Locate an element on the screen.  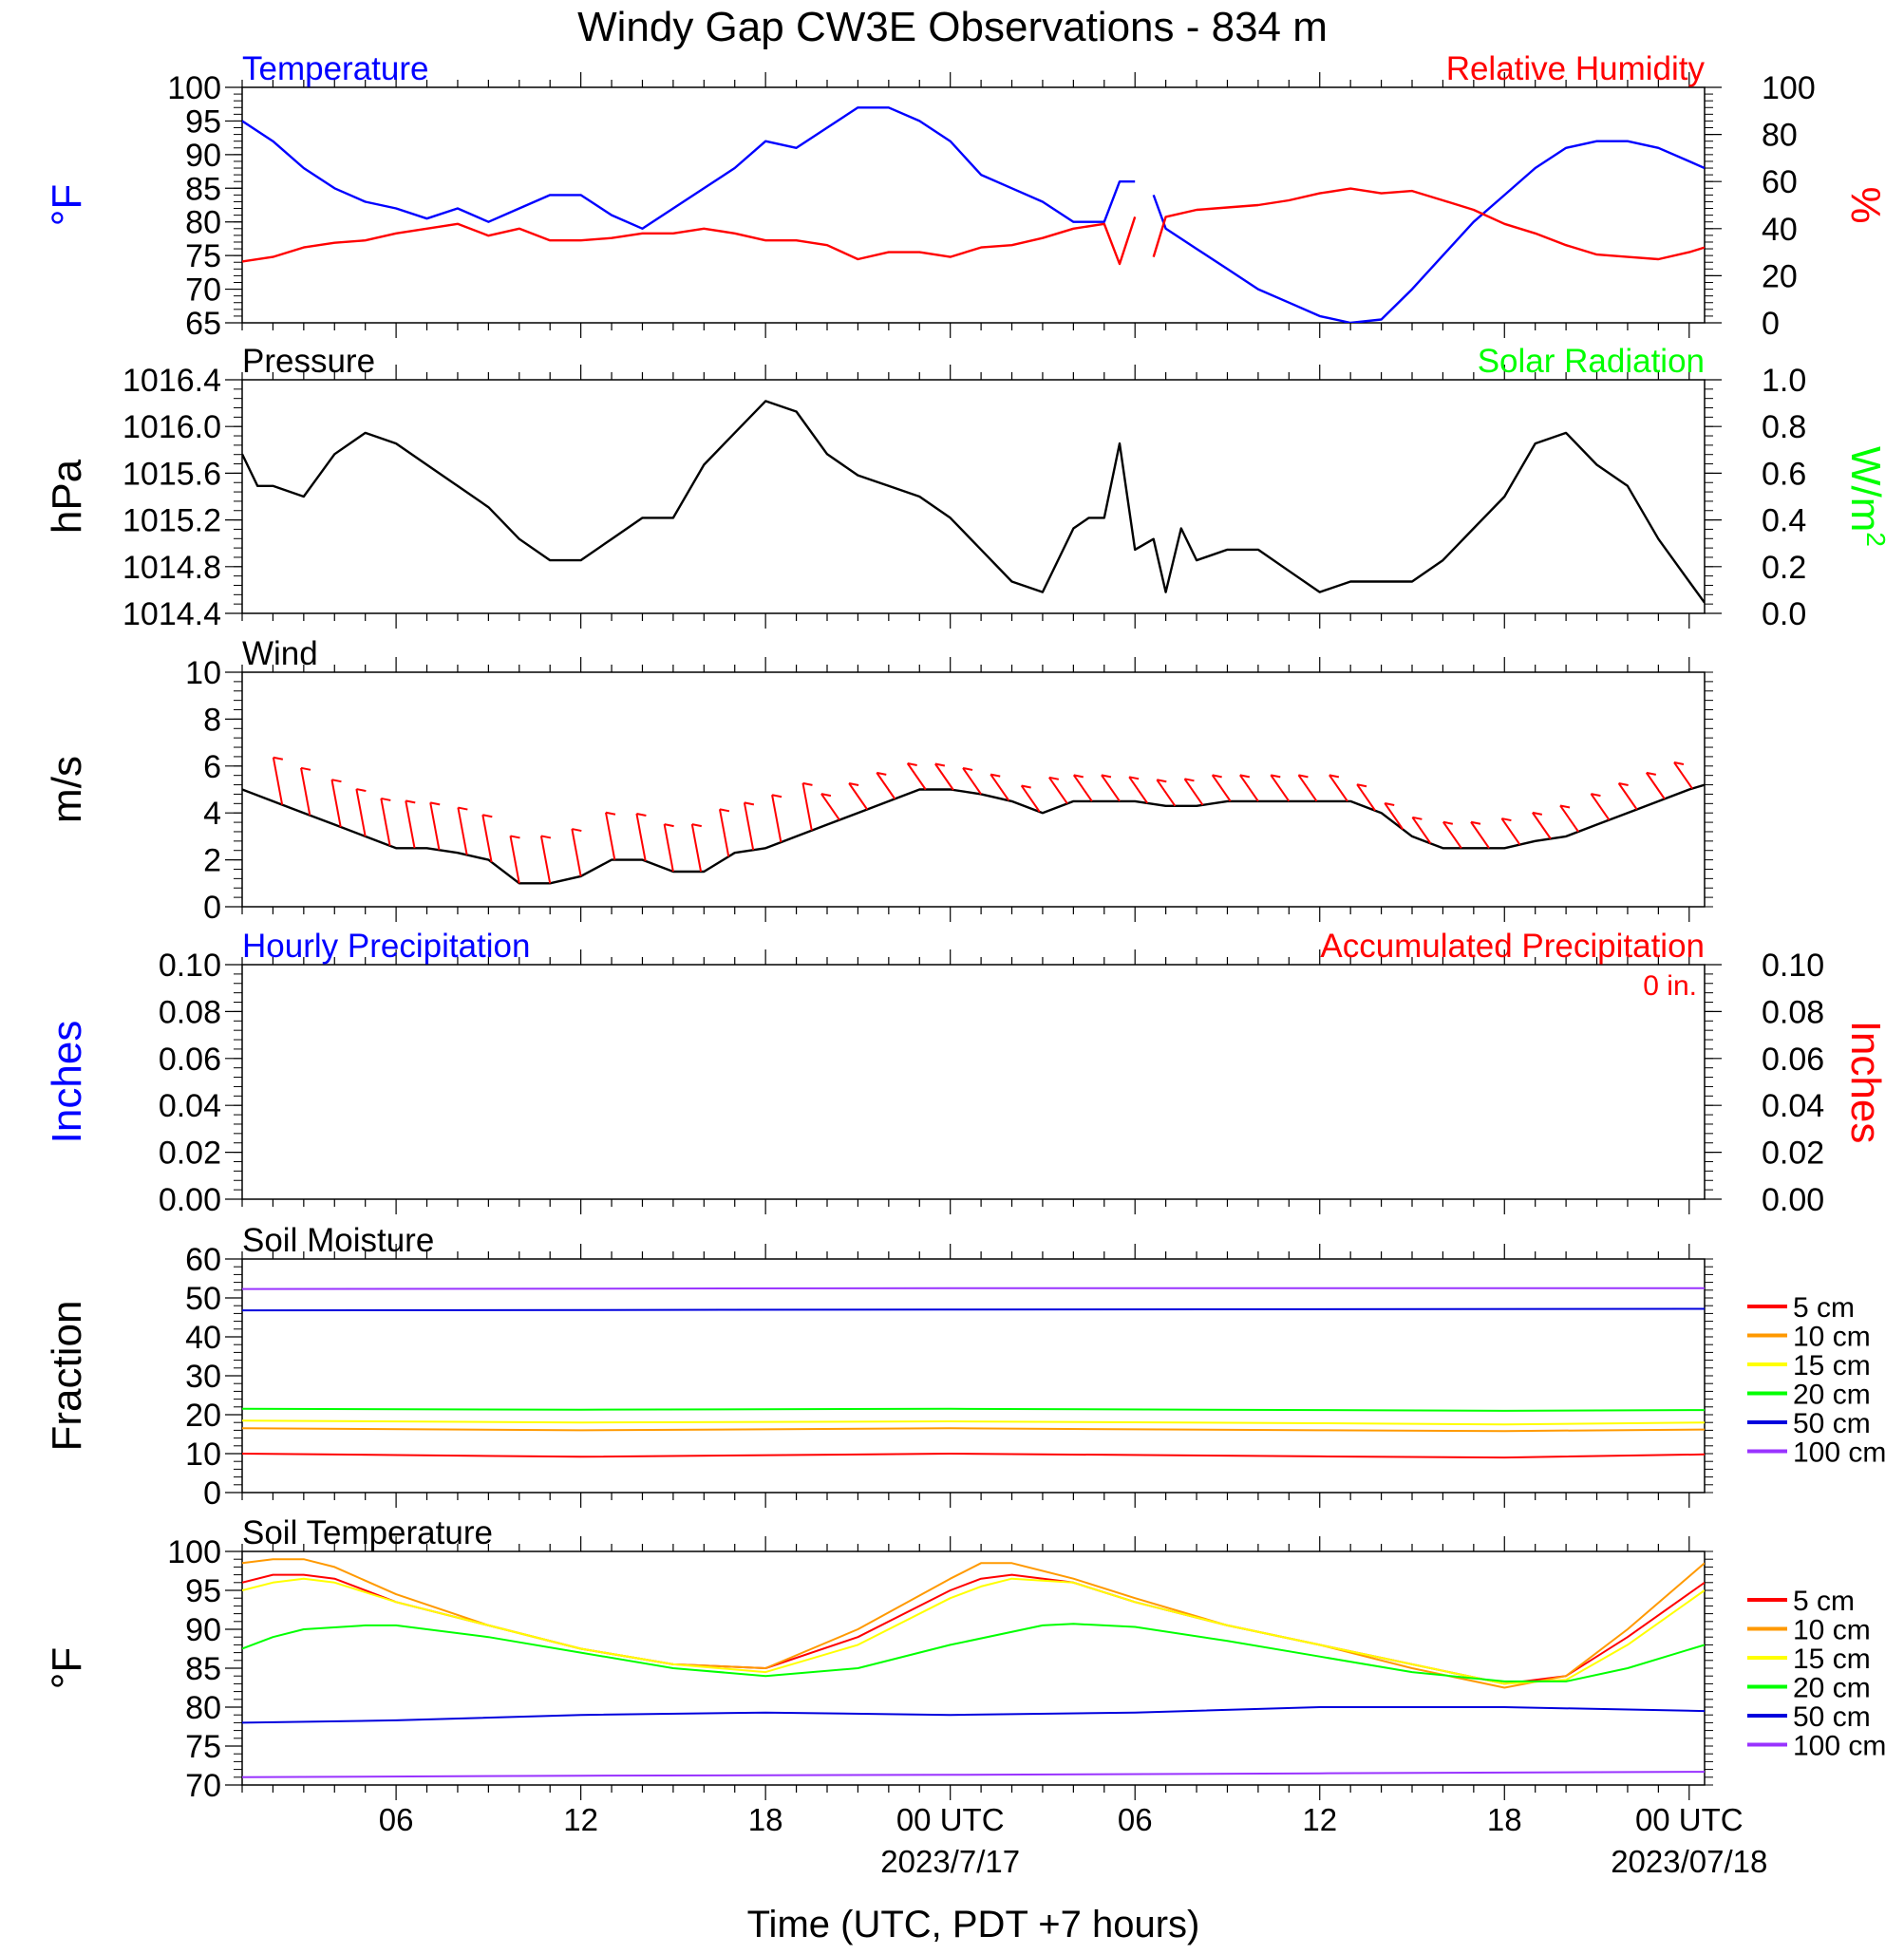
legend-label-20-cm: 20 cm is located at coordinates (1832, 1395).